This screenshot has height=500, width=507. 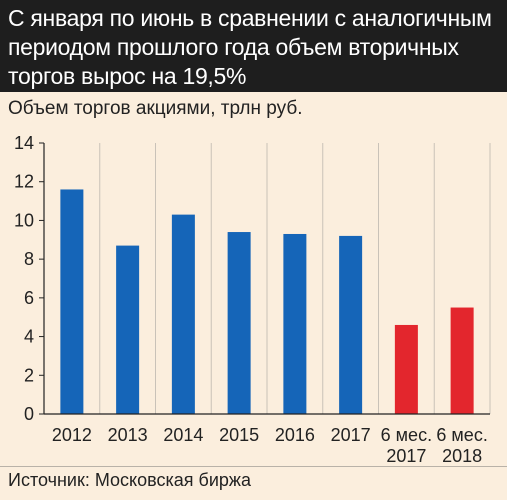 What do you see at coordinates (29, 375) in the screenshot?
I see `y-tick-label: 2` at bounding box center [29, 375].